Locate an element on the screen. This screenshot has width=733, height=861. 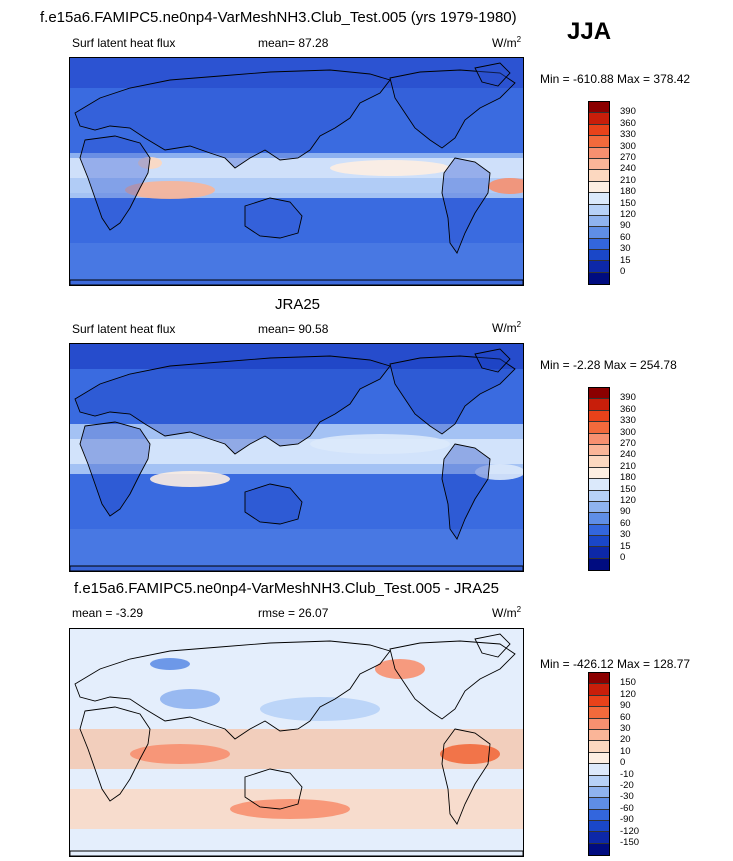
panel2-units: W/m2 is located at coordinates (507, 327).